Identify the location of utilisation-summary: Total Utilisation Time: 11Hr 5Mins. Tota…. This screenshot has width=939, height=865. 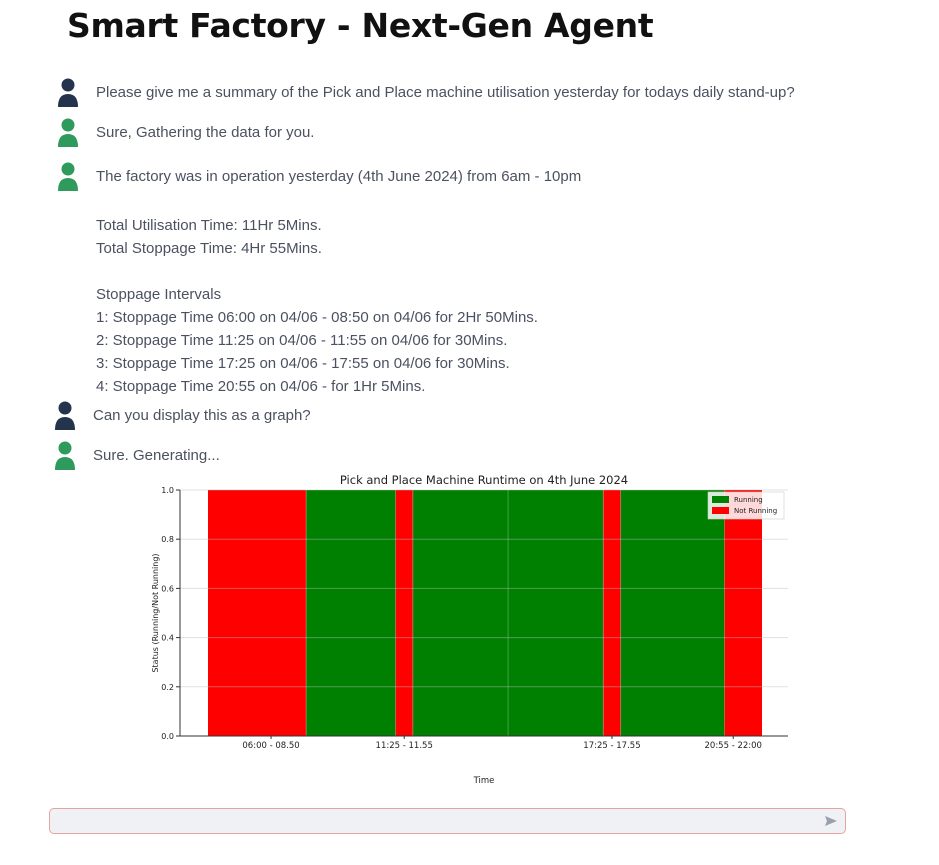
(317, 306).